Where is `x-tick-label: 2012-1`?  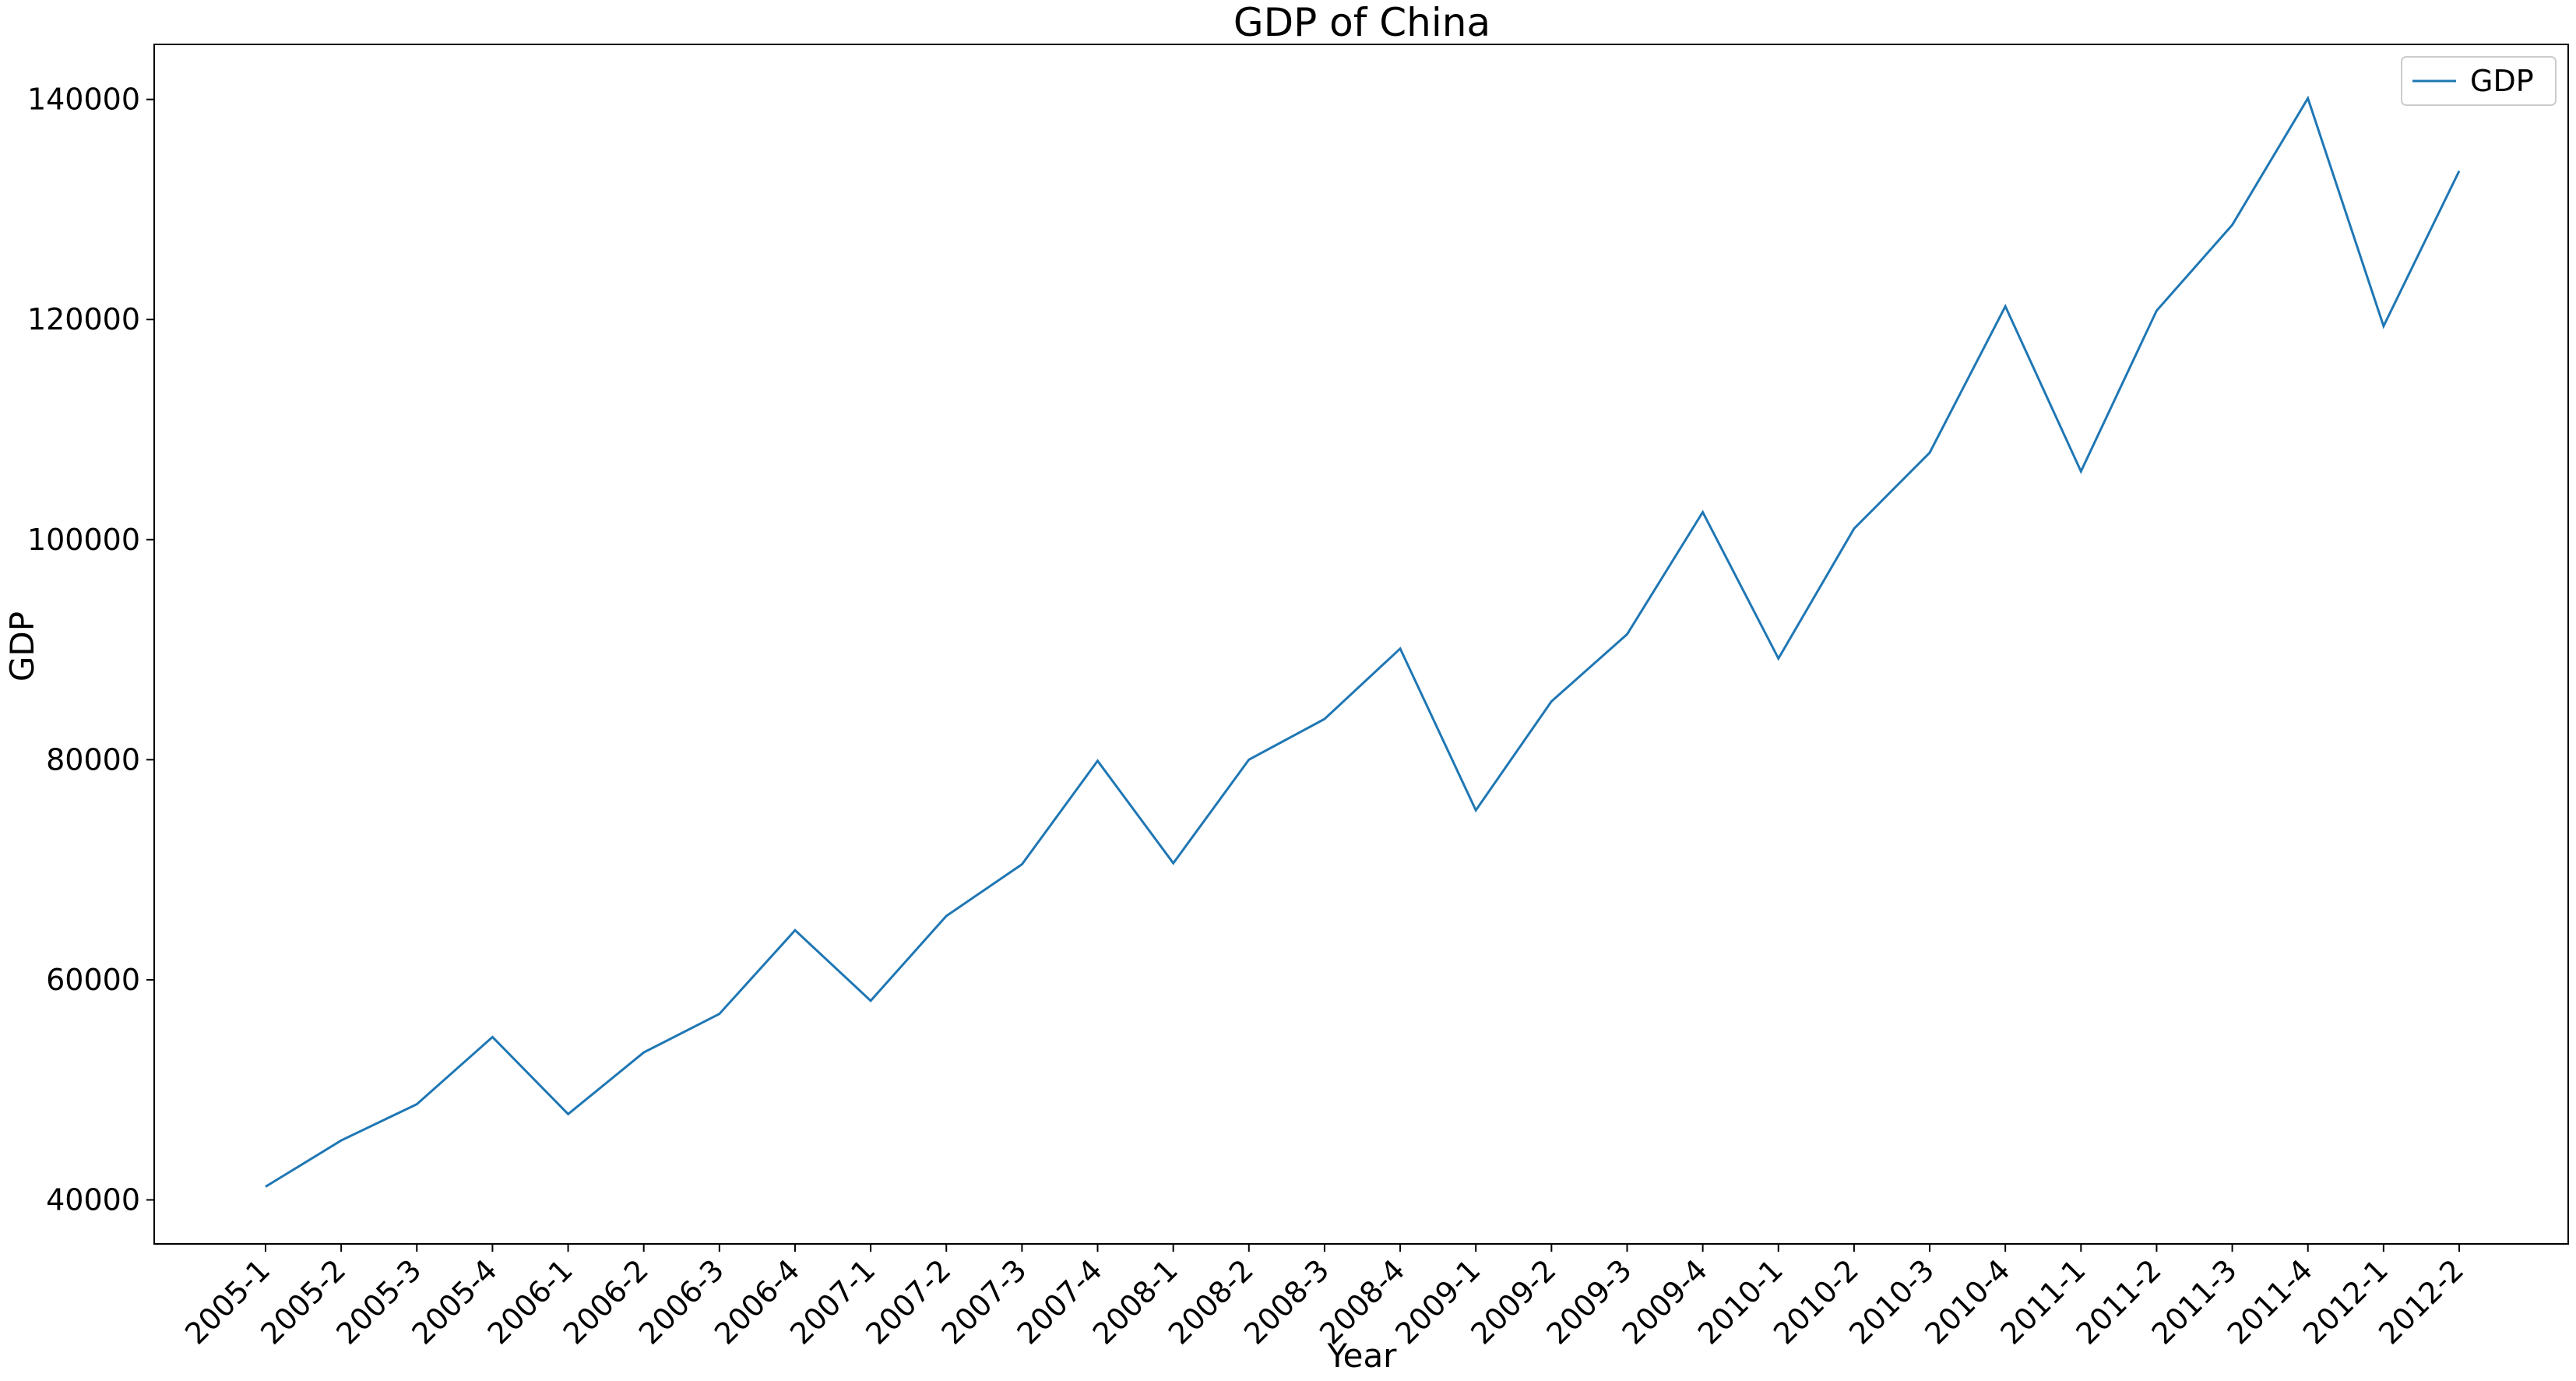 x-tick-label: 2012-1 is located at coordinates (2345, 1301).